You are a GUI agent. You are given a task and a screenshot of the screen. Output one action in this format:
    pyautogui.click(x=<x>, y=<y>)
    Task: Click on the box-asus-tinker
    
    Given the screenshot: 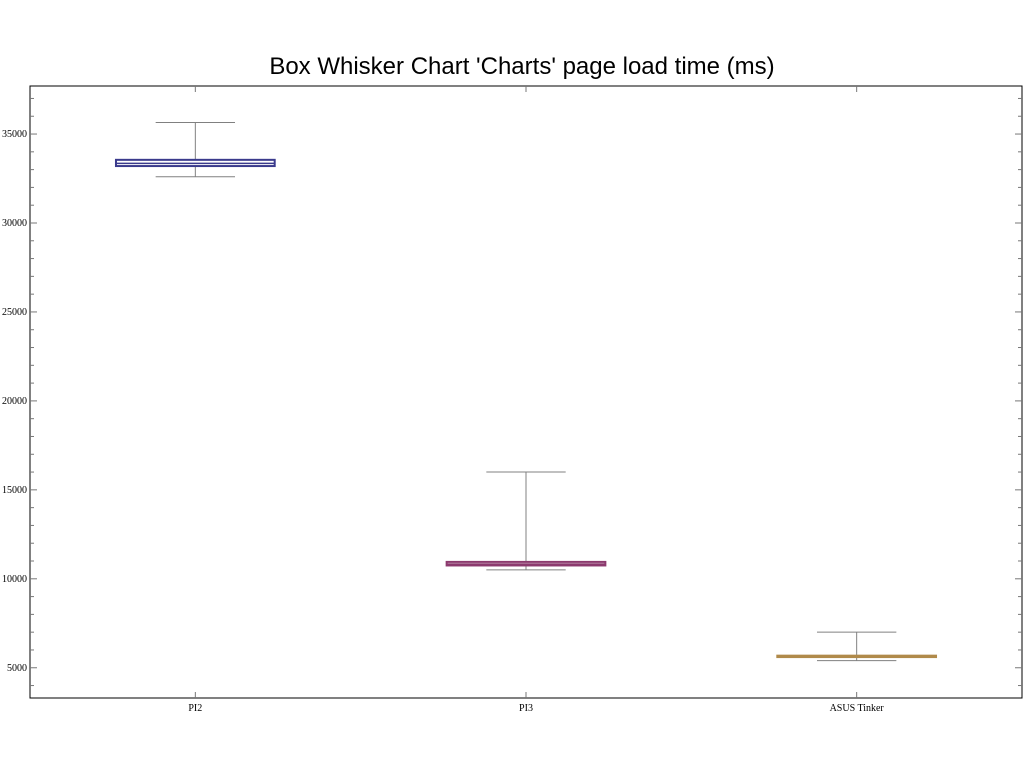 What is the action you would take?
    pyautogui.click(x=857, y=646)
    